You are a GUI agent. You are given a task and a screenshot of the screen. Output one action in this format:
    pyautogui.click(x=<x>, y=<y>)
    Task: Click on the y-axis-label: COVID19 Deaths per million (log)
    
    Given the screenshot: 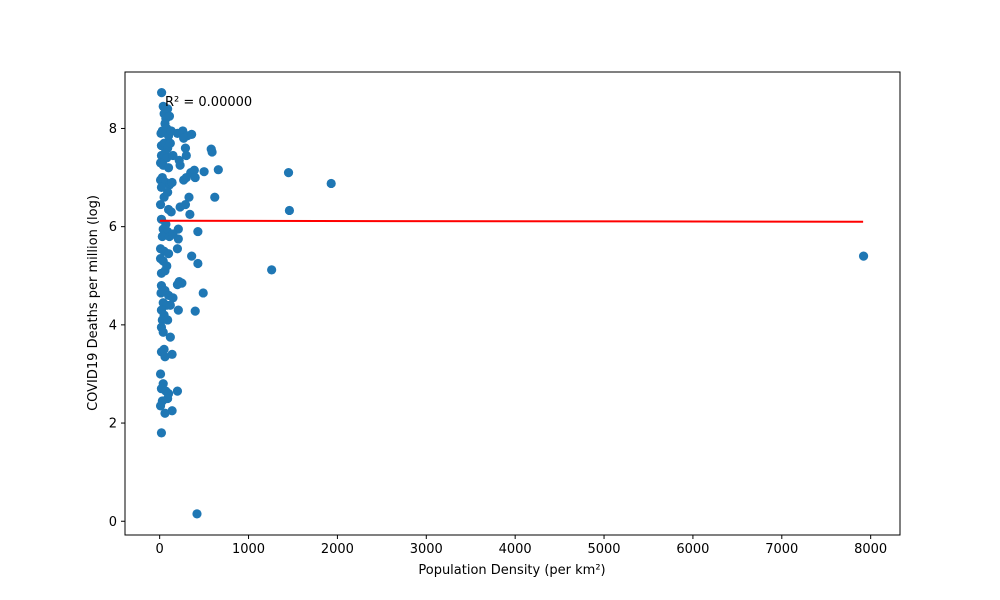 What is the action you would take?
    pyautogui.click(x=93, y=303)
    